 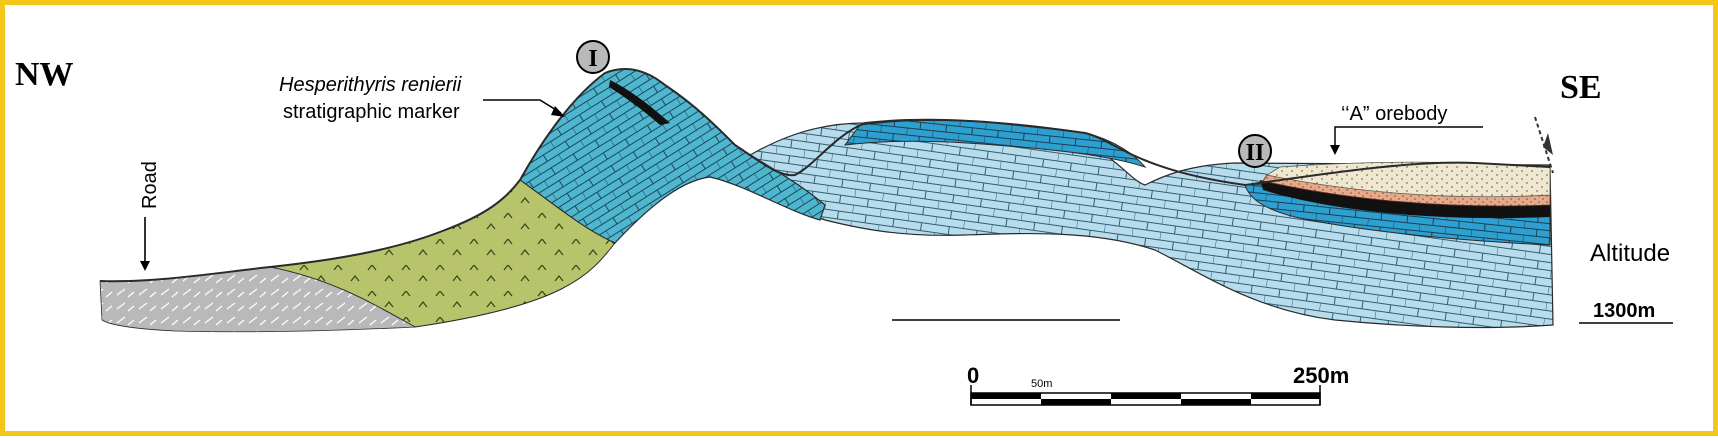 I want to click on marker-caption-label: stratigraphic marker, so click(x=371, y=112).